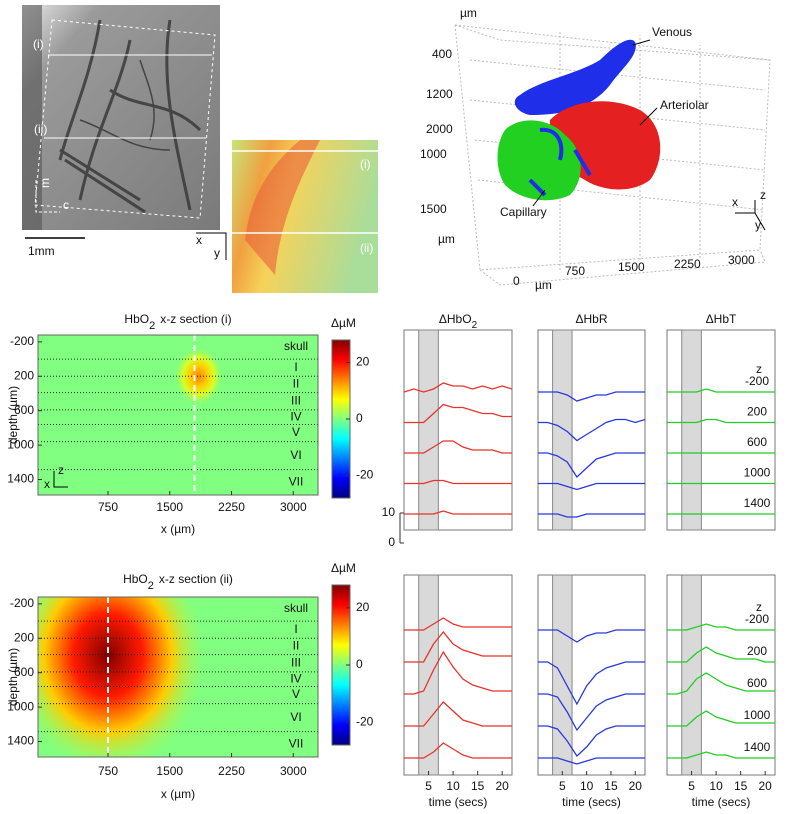 Image resolution: width=800 pixels, height=814 pixels. Describe the element at coordinates (439, 129) in the screenshot. I see `axis-tick-label: 2000` at that location.